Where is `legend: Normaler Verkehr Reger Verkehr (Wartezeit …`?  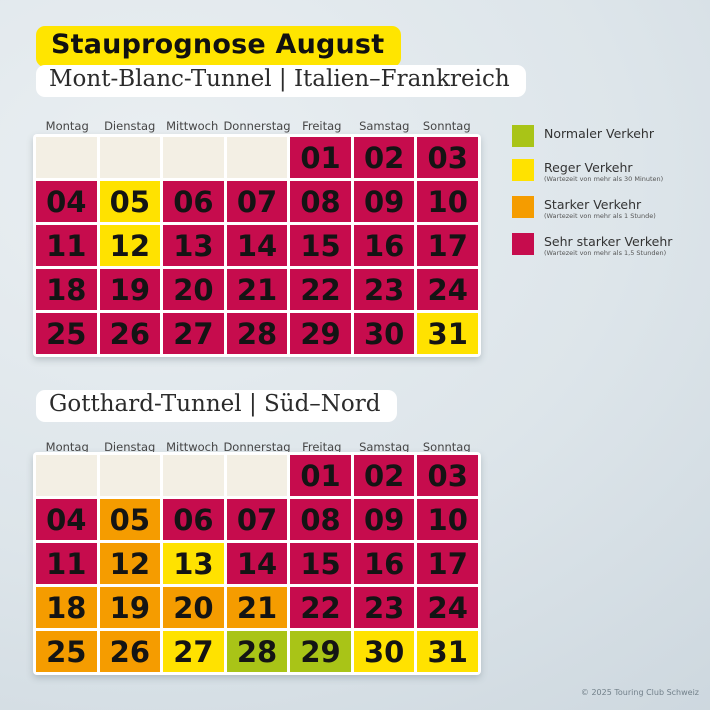 legend: Normaler Verkehr Reger Verkehr (Wartezeit … is located at coordinates (592, 191).